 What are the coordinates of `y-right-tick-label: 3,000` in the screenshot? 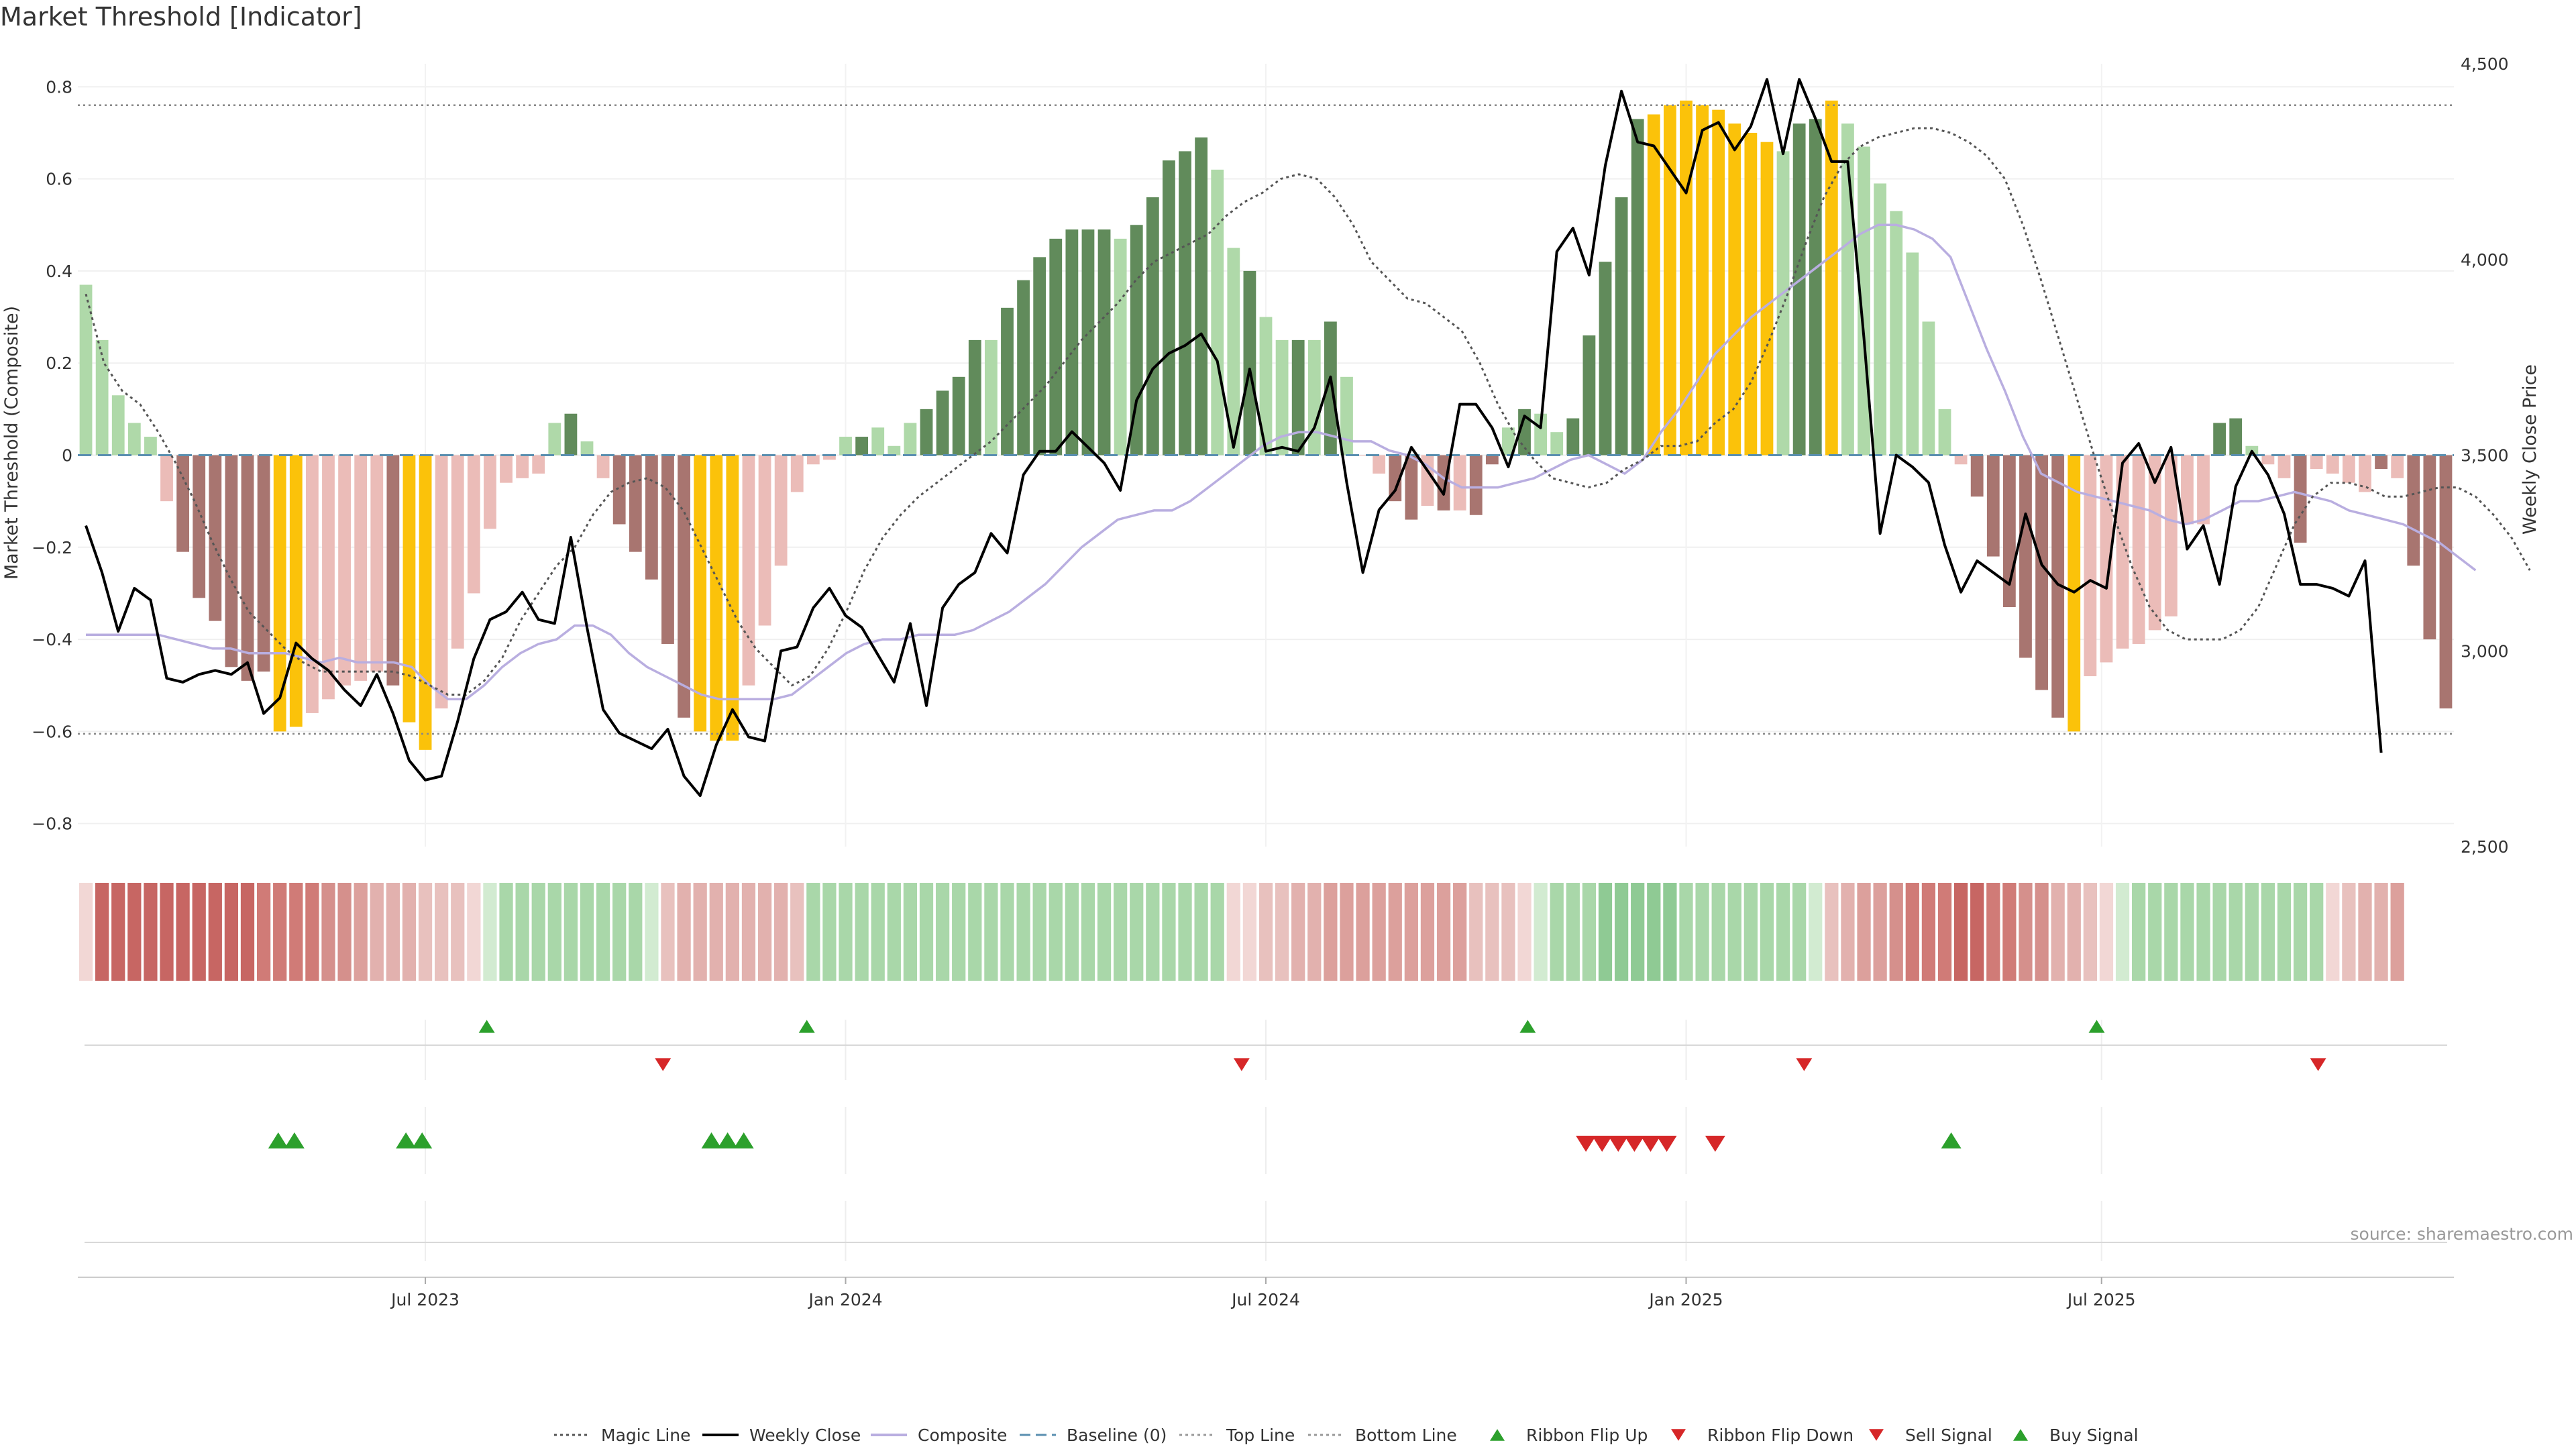 It's located at (2485, 651).